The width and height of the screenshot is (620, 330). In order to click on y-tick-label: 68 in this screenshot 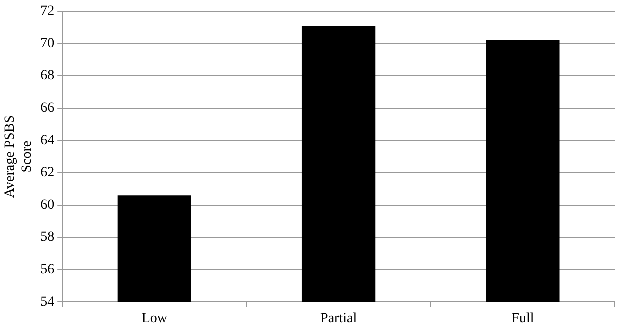, I will do `click(47, 76)`.